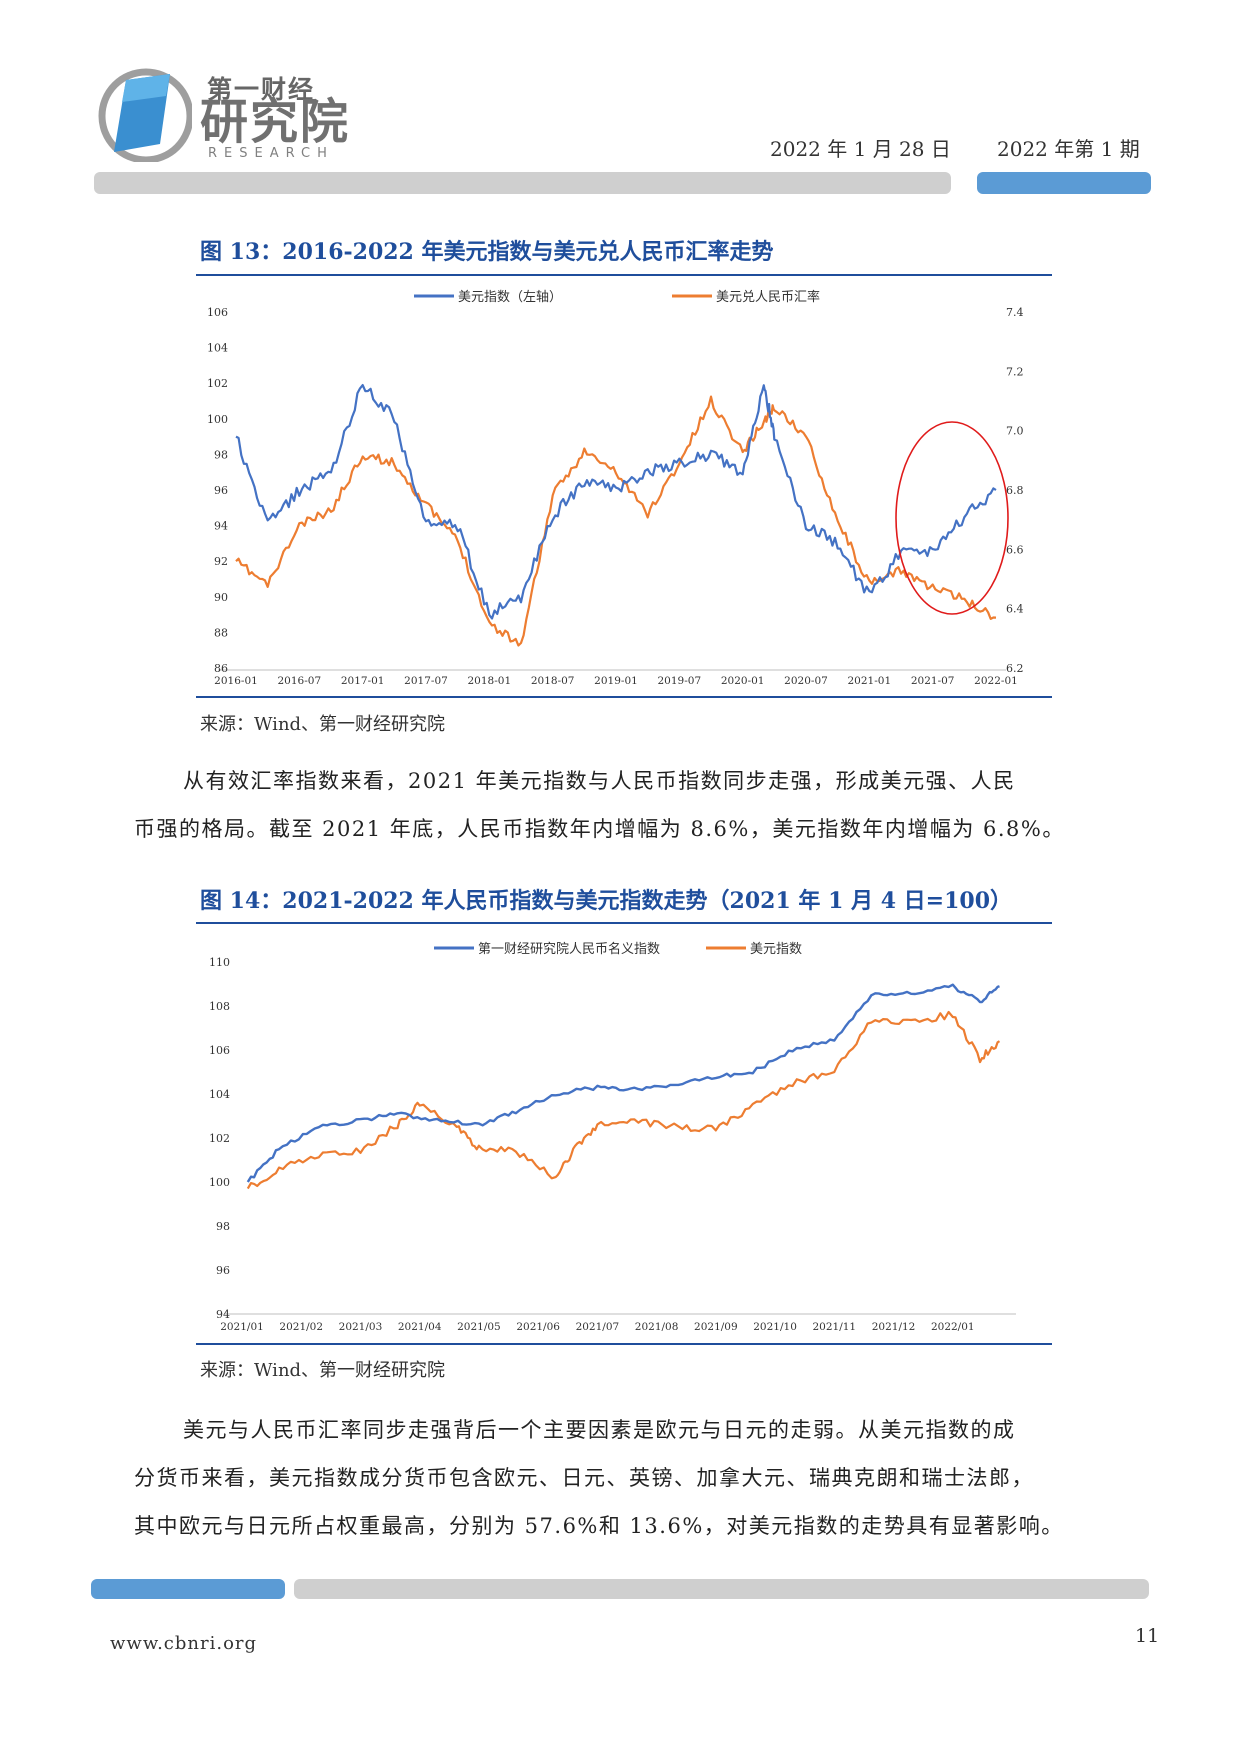 The height and width of the screenshot is (1755, 1241). Describe the element at coordinates (680, 681) in the screenshot. I see `x-tick-label: 2019-07` at that location.